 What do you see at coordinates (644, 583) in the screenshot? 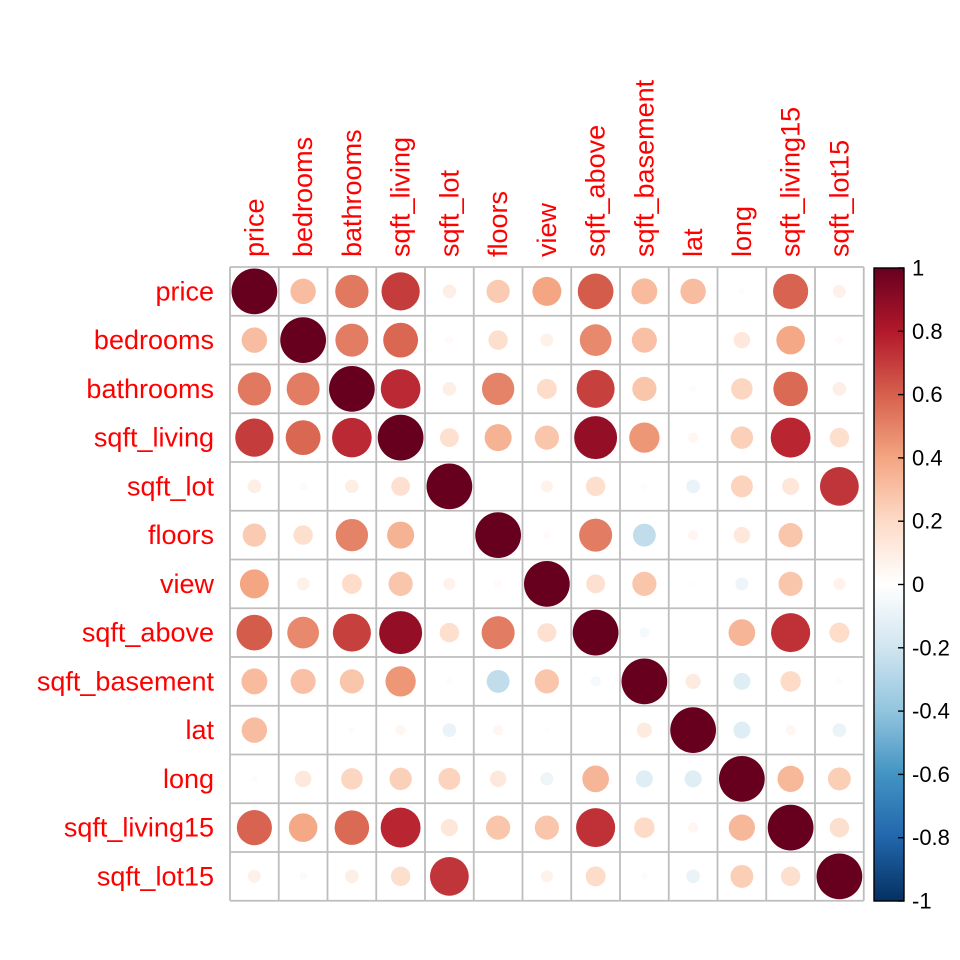
I see `corr-circle-view-sqft-basement` at bounding box center [644, 583].